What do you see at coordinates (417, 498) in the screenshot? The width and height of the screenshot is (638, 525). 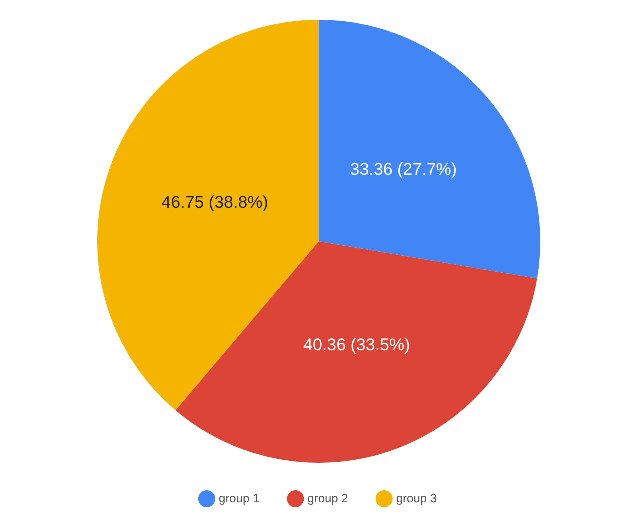 I see `legend-label: group 3` at bounding box center [417, 498].